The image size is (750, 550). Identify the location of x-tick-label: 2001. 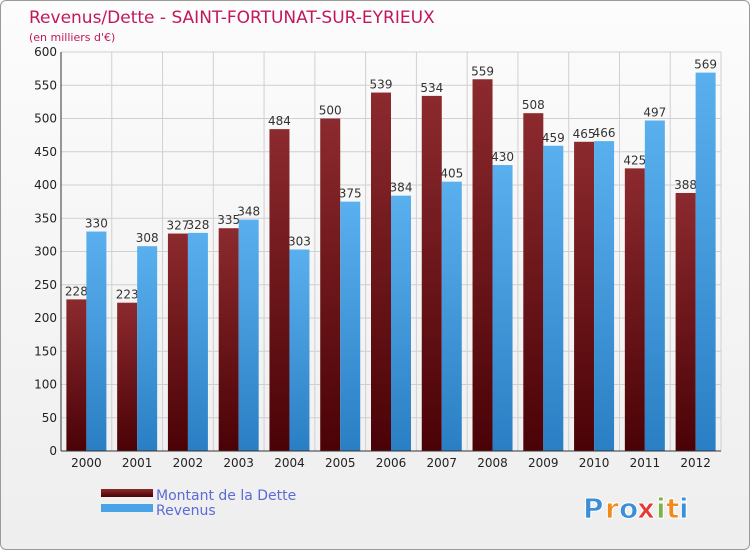
(137, 463).